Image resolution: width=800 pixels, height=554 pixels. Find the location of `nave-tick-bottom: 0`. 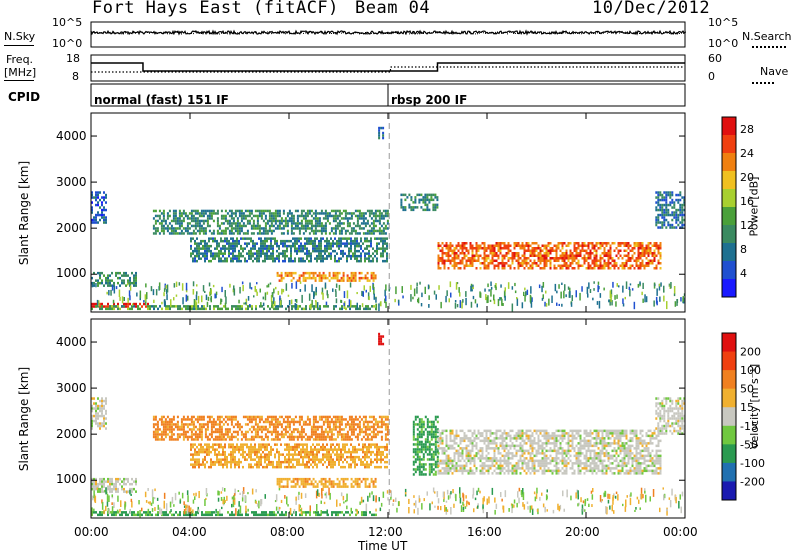

nave-tick-bottom: 0 is located at coordinates (711, 76).